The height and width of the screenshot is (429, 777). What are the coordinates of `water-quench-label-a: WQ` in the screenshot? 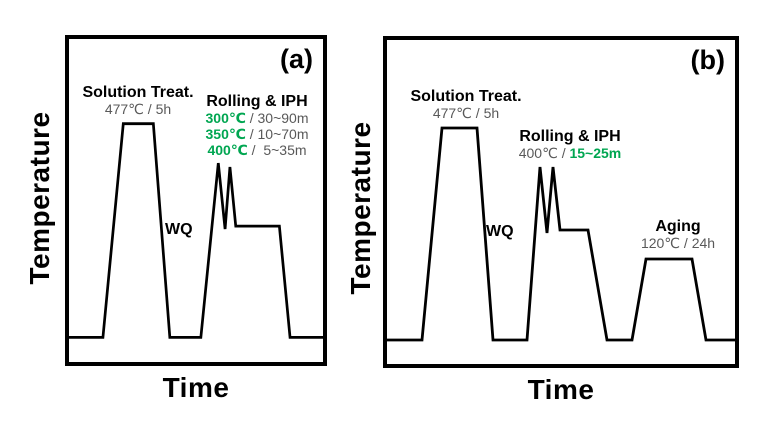 It's located at (179, 229).